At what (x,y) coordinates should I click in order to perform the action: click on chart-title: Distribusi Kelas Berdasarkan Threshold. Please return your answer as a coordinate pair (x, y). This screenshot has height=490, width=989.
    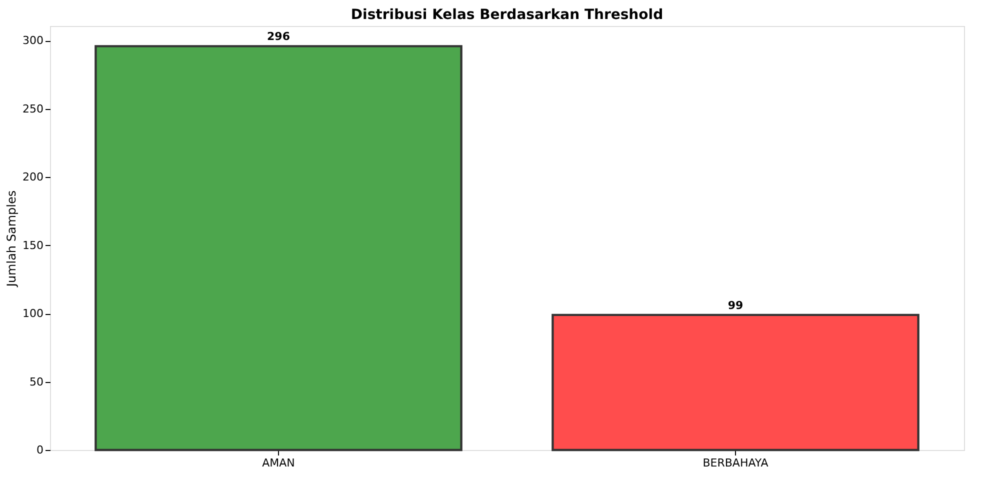
    Looking at the image, I should click on (507, 15).